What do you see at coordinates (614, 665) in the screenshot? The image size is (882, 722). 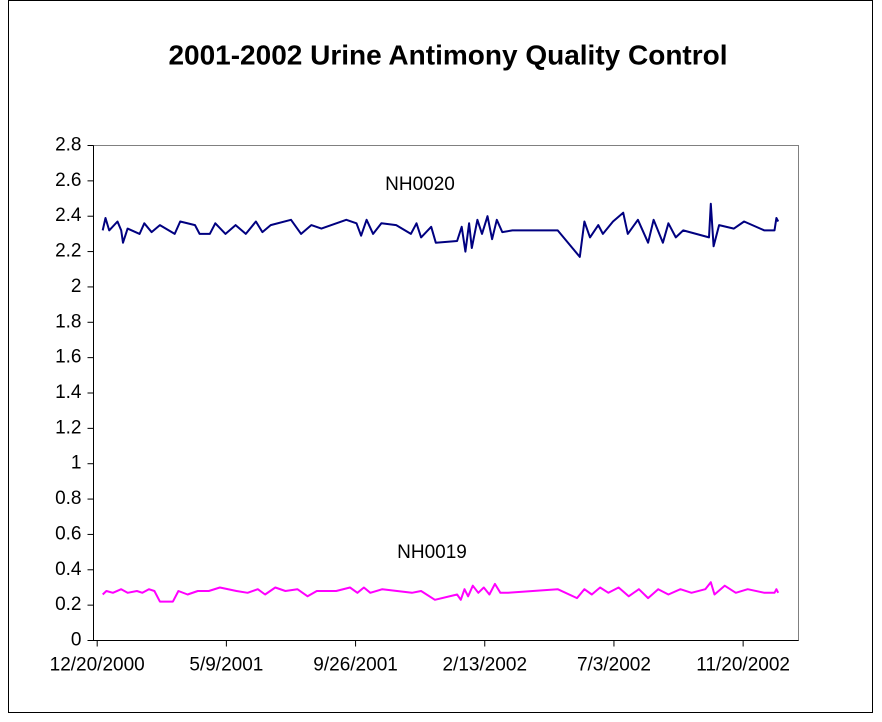 I see `x-tick-label: 7/3/2002` at bounding box center [614, 665].